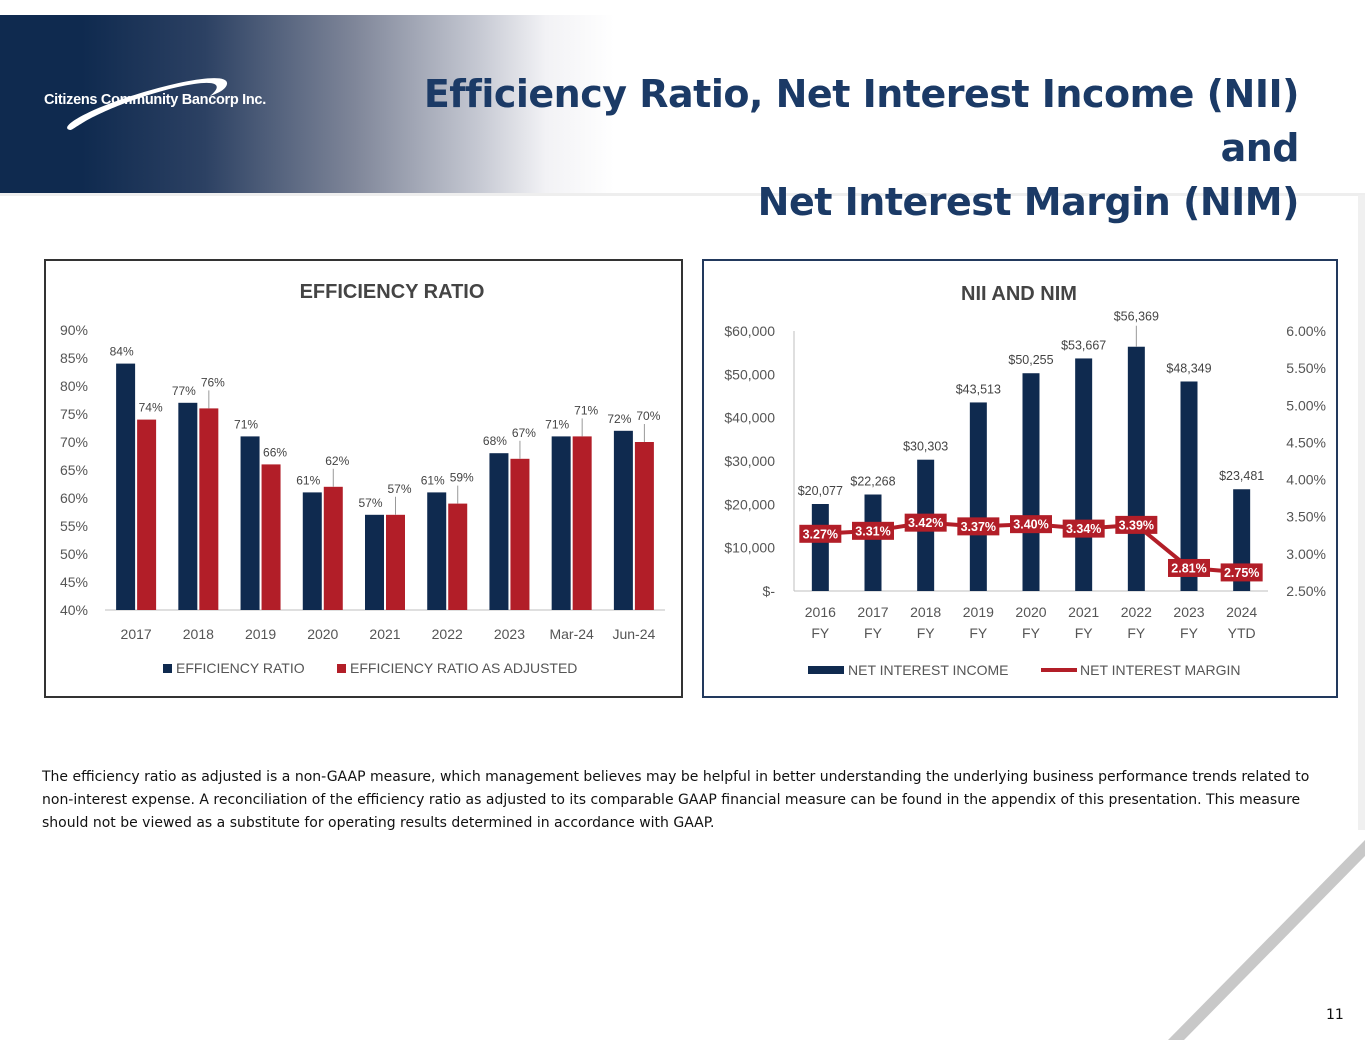 This screenshot has width=1365, height=1055. What do you see at coordinates (1188, 568) in the screenshot?
I see `nim-data-label: 2.81%` at bounding box center [1188, 568].